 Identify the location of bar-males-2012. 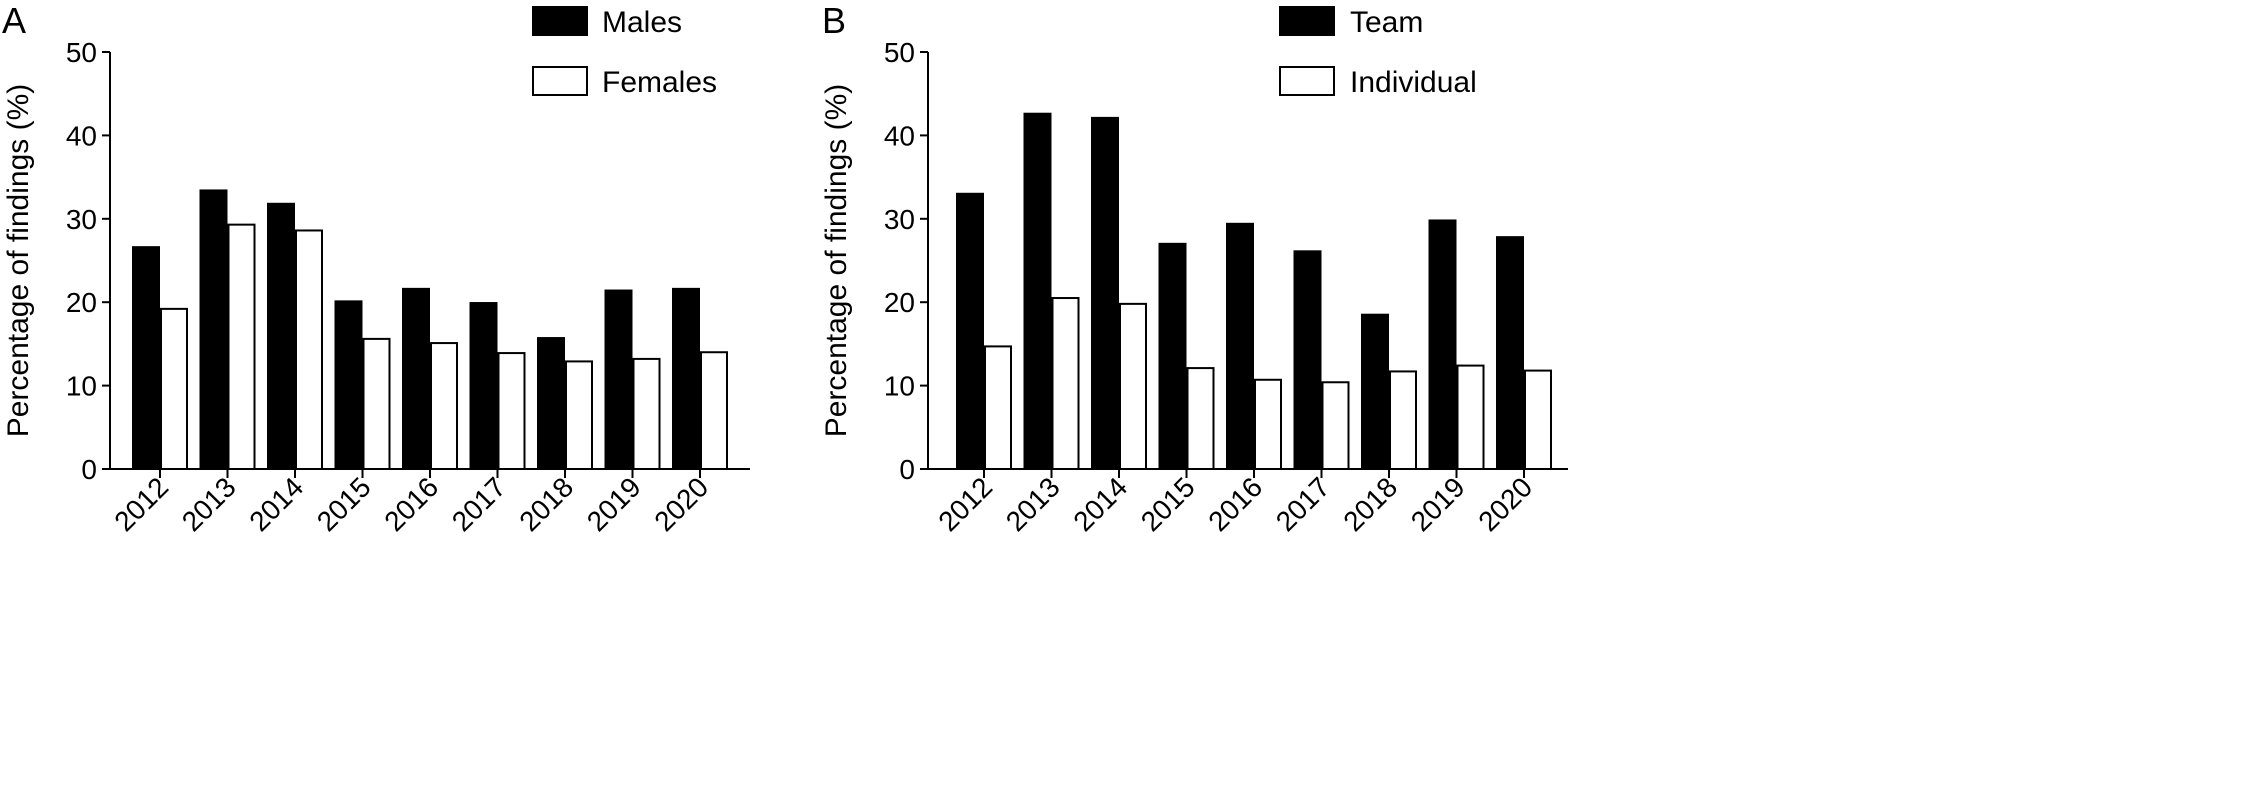
(146, 358).